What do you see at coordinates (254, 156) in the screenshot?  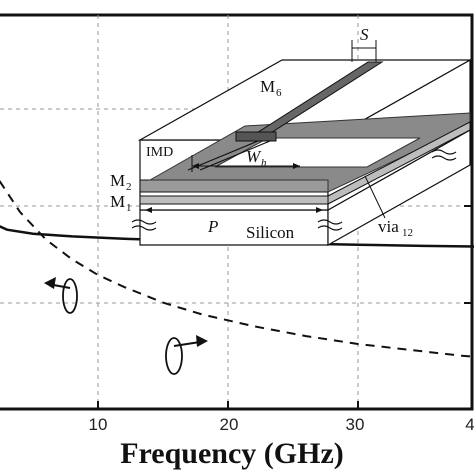 I see `label-wh: W` at bounding box center [254, 156].